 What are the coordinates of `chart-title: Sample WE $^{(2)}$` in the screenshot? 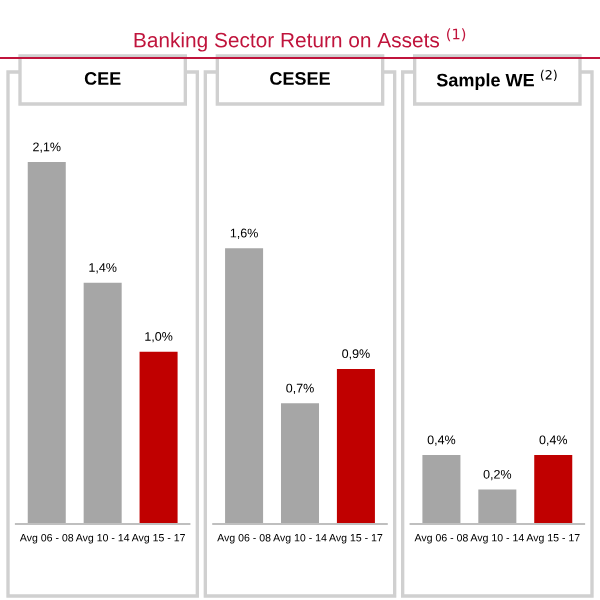 It's located at (496, 80).